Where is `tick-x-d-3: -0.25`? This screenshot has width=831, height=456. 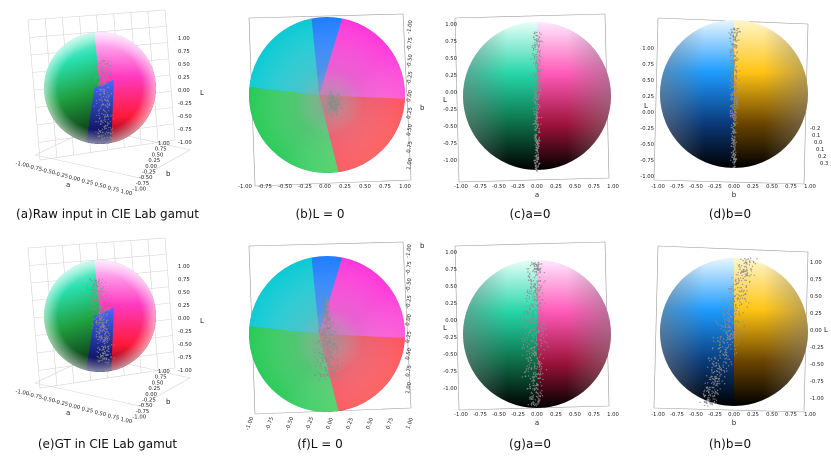 tick-x-d-3: -0.25 is located at coordinates (715, 187).